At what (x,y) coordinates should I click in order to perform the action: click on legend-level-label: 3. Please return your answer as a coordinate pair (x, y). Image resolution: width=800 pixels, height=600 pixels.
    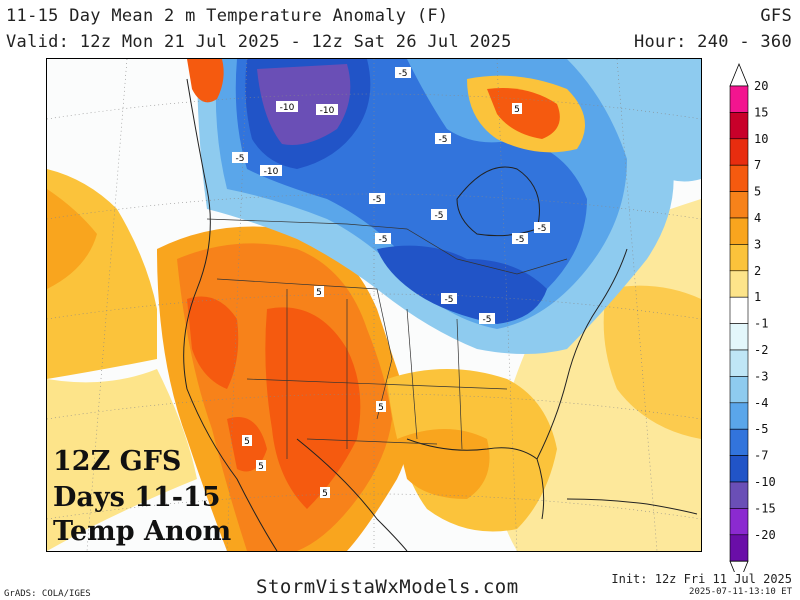
    Looking at the image, I should click on (757, 244).